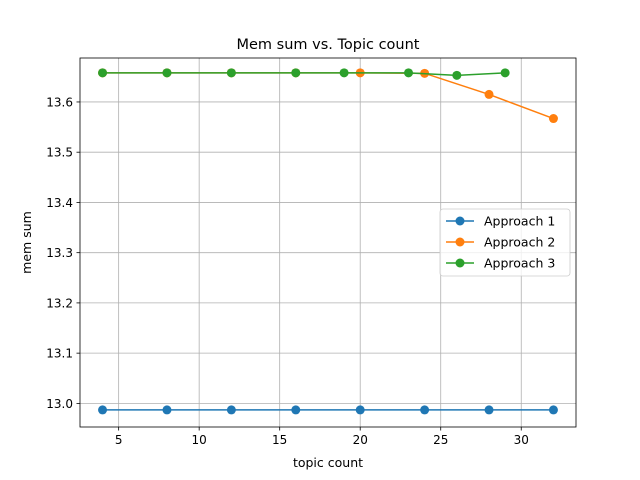 The height and width of the screenshot is (480, 640). What do you see at coordinates (119, 440) in the screenshot?
I see `x-tick-label: 5` at bounding box center [119, 440].